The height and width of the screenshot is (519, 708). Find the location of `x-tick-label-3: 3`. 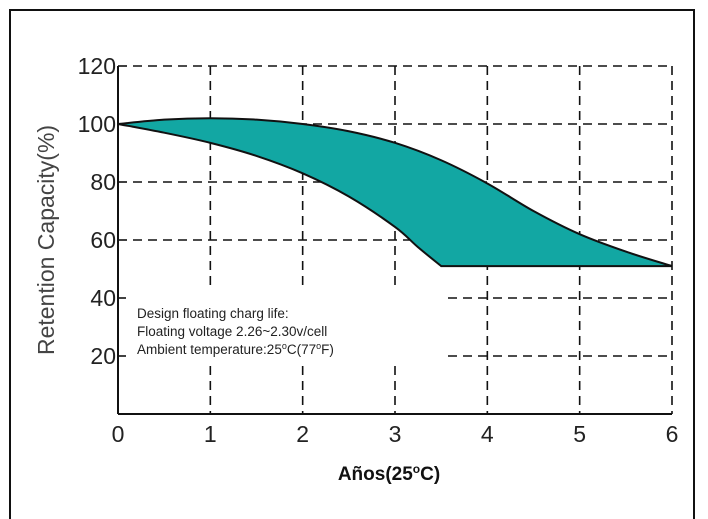

x-tick-label-3: 3 is located at coordinates (395, 434).